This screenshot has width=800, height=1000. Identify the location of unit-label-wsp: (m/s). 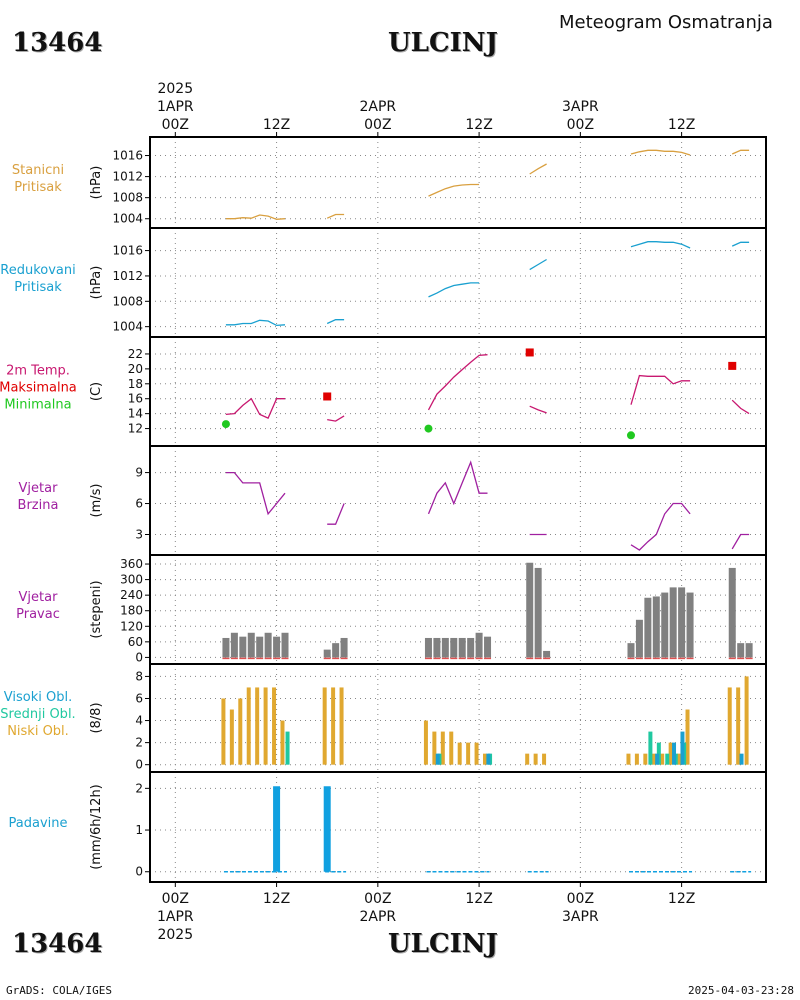
(96, 501).